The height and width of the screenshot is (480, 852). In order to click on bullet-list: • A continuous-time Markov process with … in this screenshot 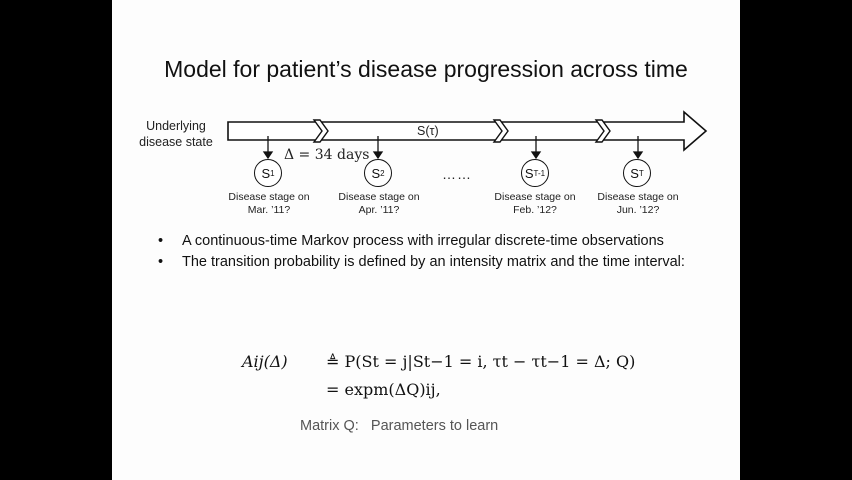, I will do `click(444, 253)`.